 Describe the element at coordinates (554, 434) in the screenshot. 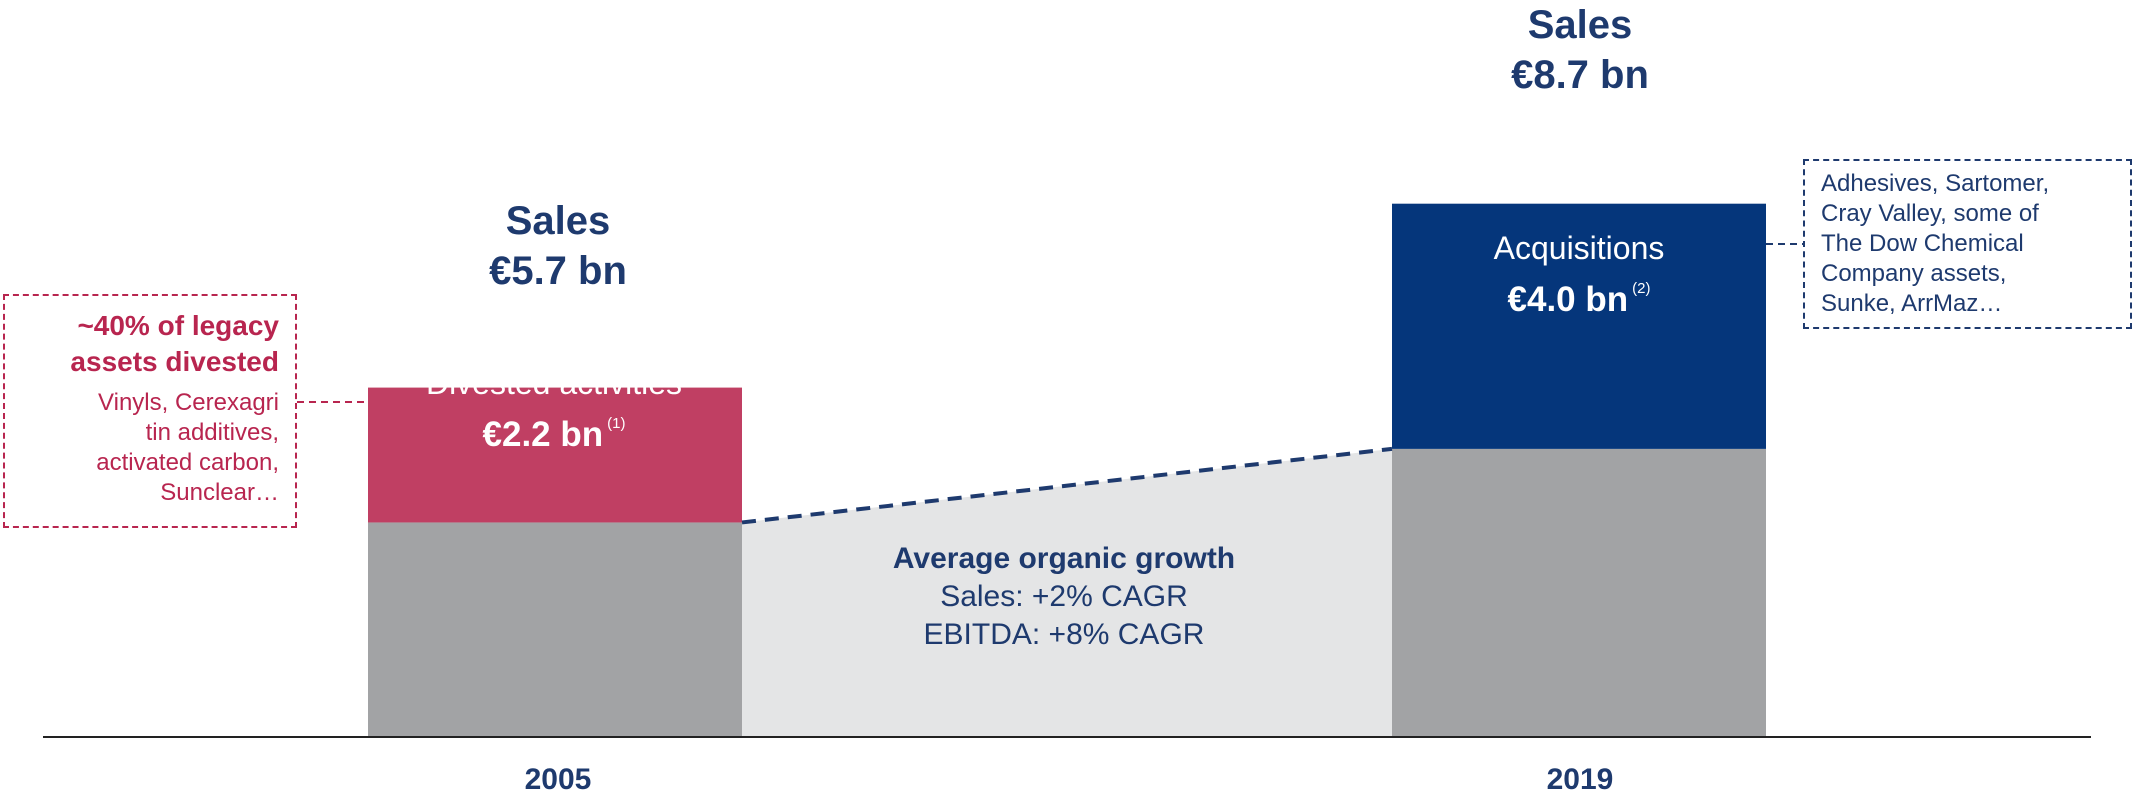

I see `divested-value: €2.2 bn (1)` at that location.